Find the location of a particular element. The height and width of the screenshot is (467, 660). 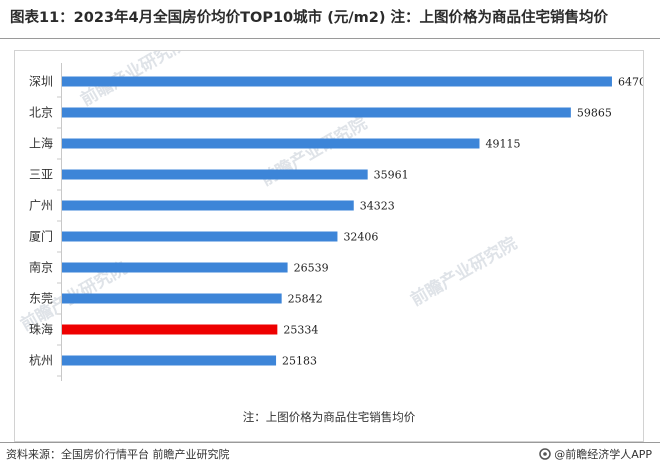

watermark-3: 前瞻产业研究院 is located at coordinates (464, 272).